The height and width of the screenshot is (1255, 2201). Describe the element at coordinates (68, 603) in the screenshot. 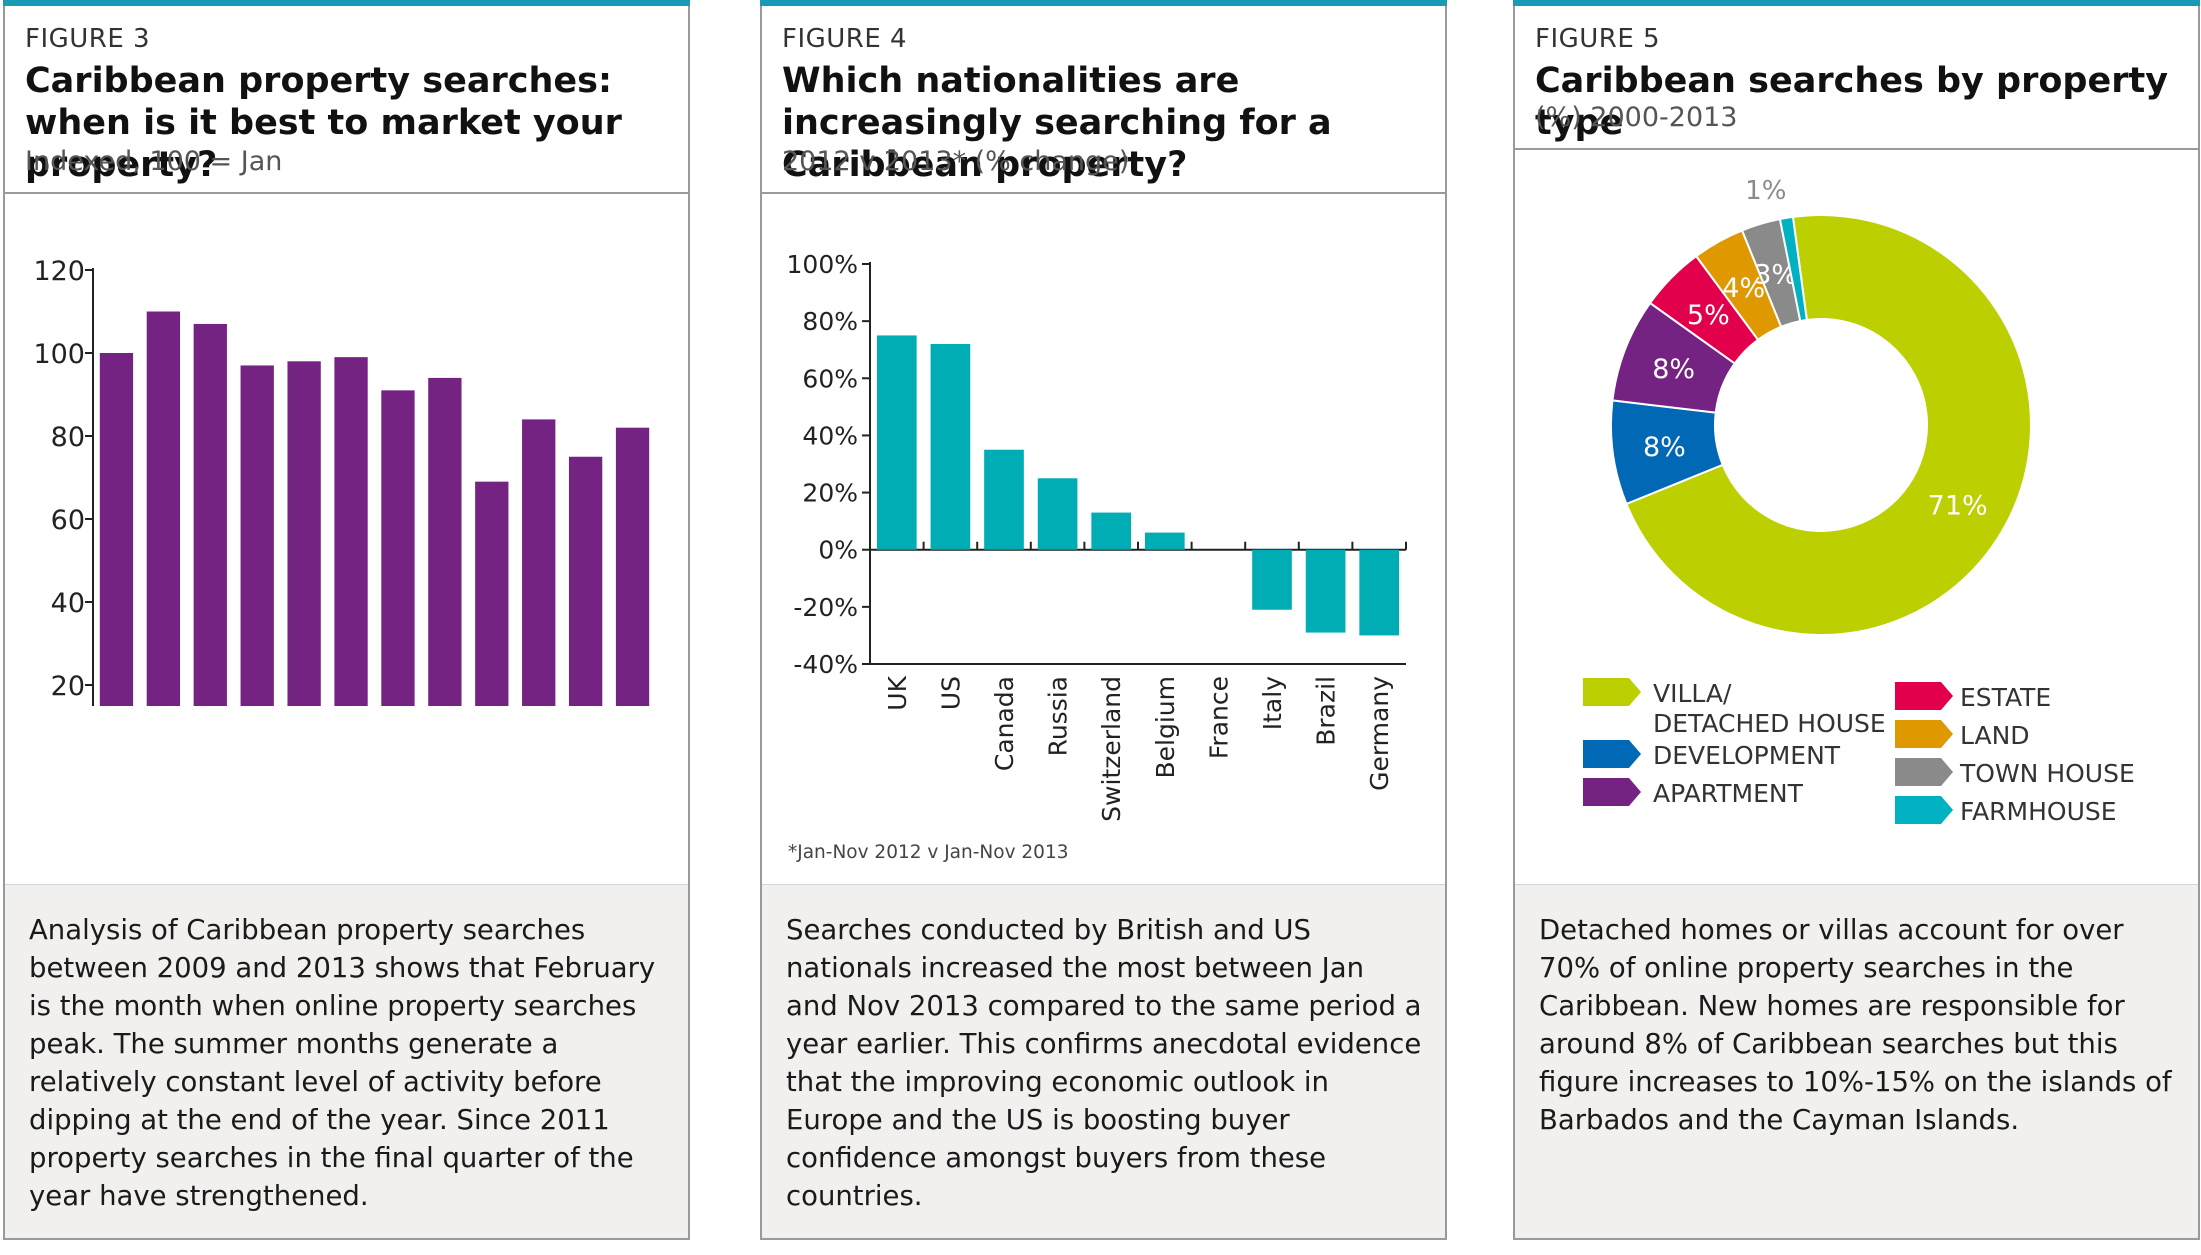

I see `y-tick-label: 40` at that location.